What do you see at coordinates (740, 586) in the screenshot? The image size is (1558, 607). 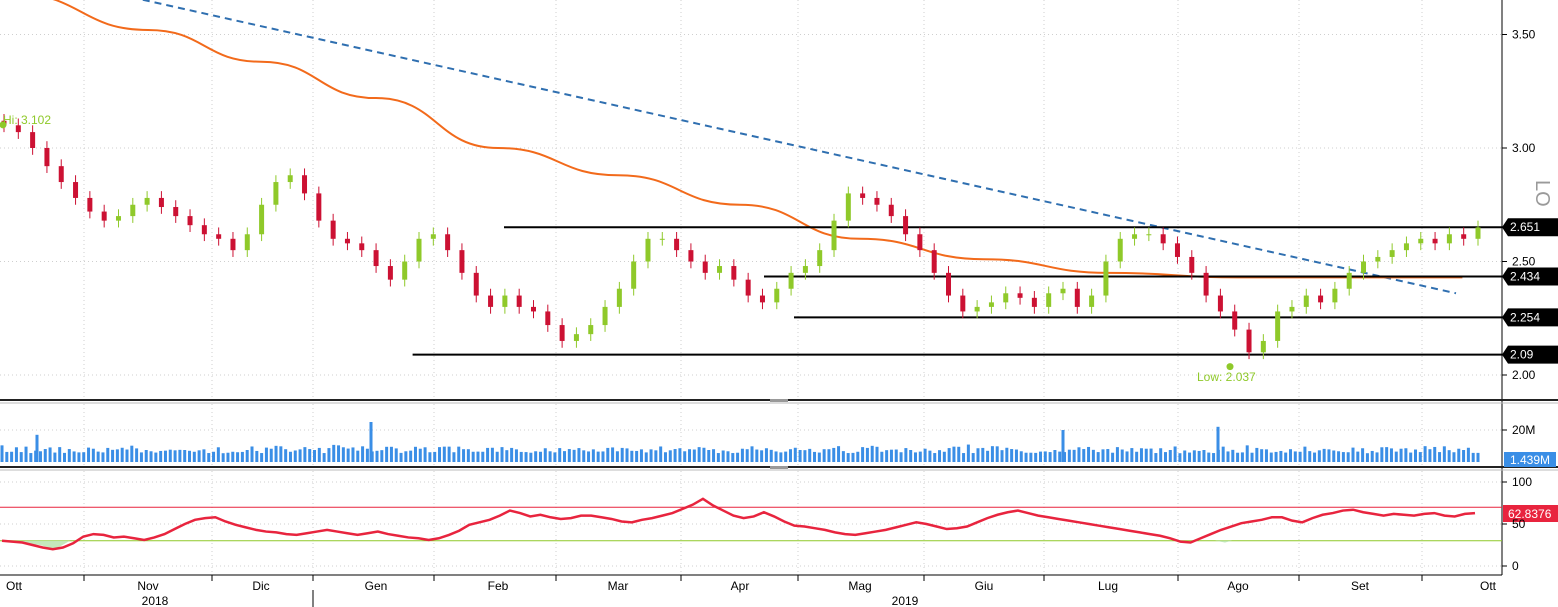 I see `month-label: Apr` at bounding box center [740, 586].